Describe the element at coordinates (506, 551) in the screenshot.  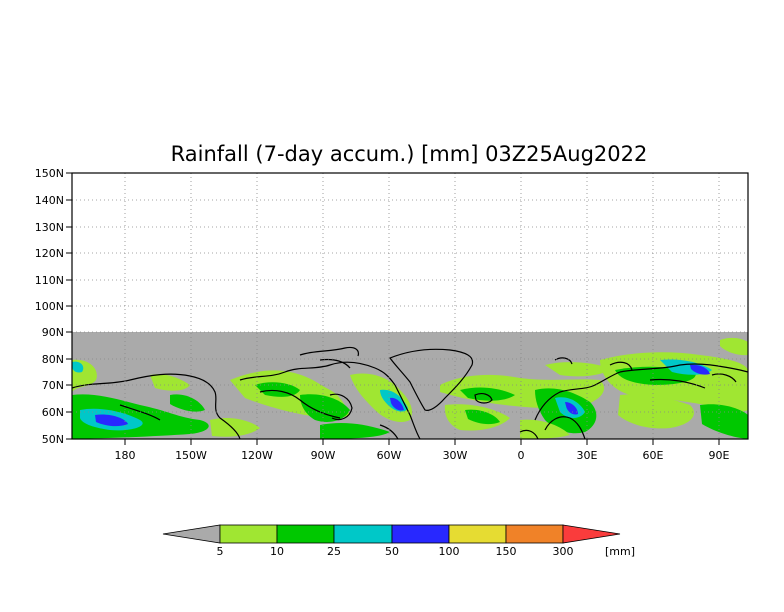
I see `legend-label: 150` at that location.